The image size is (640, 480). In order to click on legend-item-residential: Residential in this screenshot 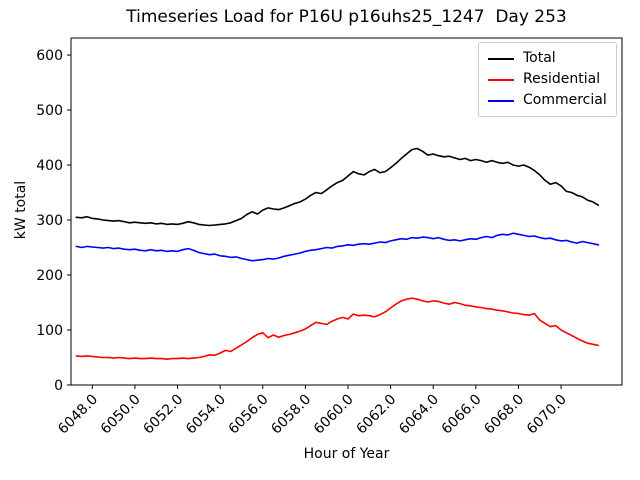, I will do `click(547, 79)`.